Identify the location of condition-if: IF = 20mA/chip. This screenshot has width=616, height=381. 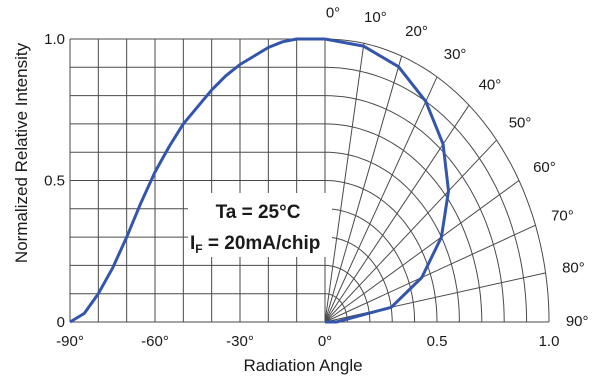
(255, 244).